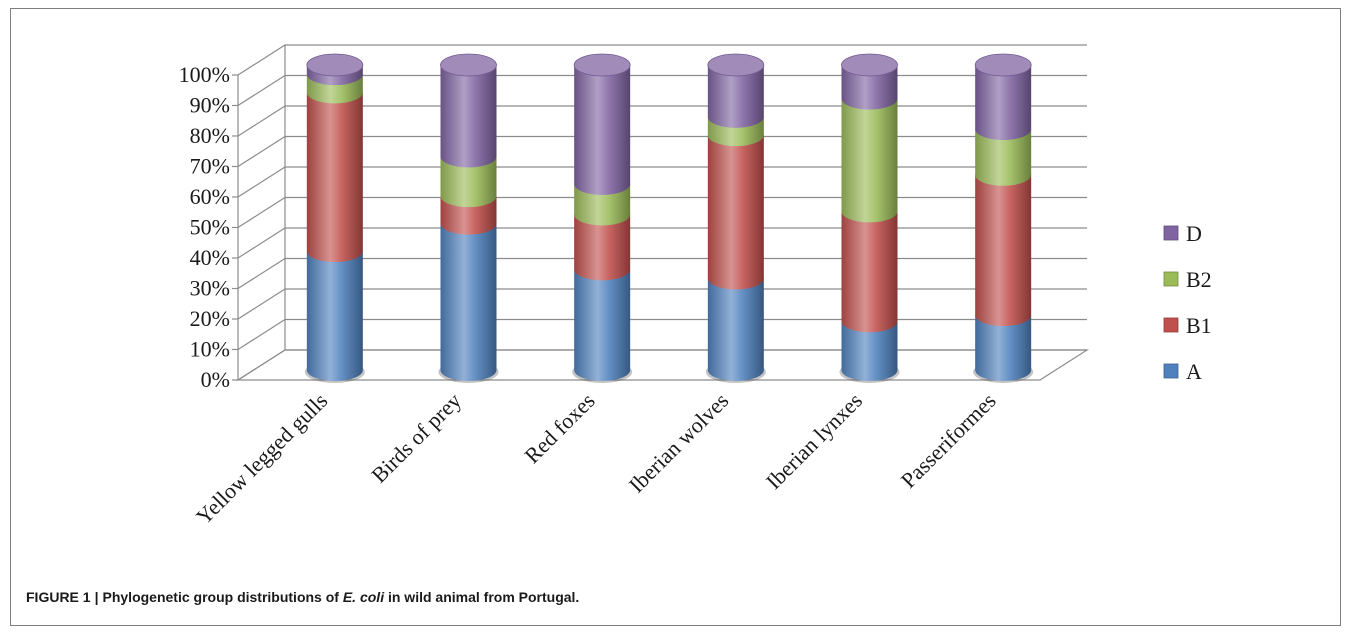 This screenshot has height=640, width=1353. I want to click on bar-stack-iberian-wolves, so click(735, 218).